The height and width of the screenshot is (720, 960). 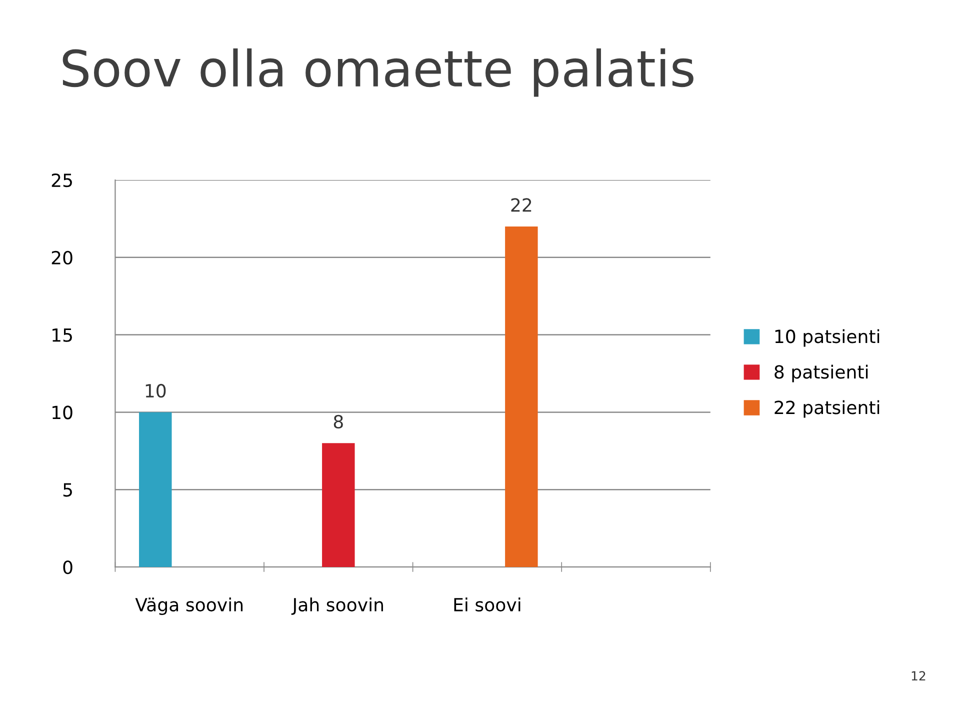 What do you see at coordinates (62, 180) in the screenshot?
I see `y-tick-label: 25` at bounding box center [62, 180].